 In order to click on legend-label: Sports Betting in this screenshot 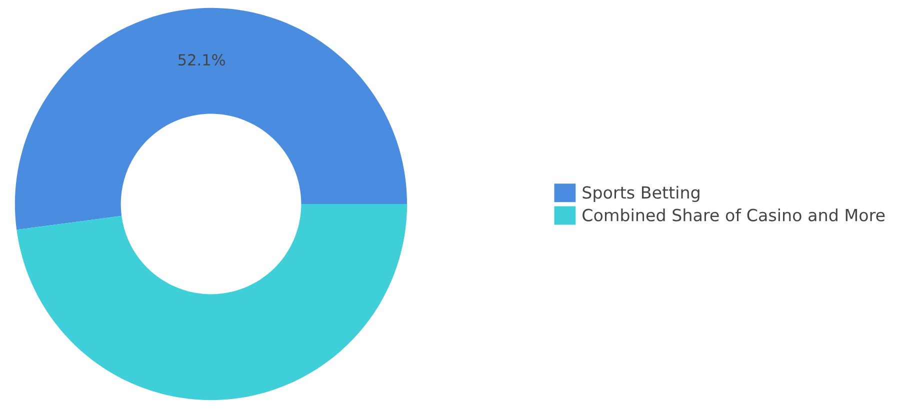, I will do `click(641, 194)`.